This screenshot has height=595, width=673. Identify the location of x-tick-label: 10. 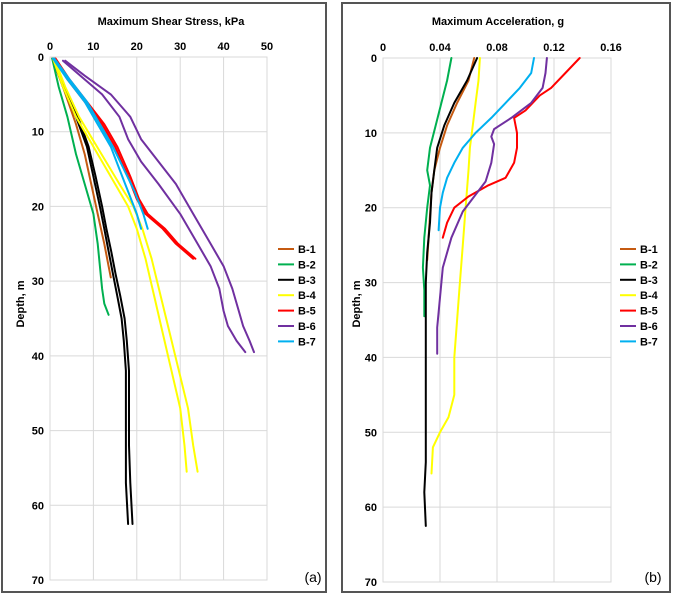
(93, 47).